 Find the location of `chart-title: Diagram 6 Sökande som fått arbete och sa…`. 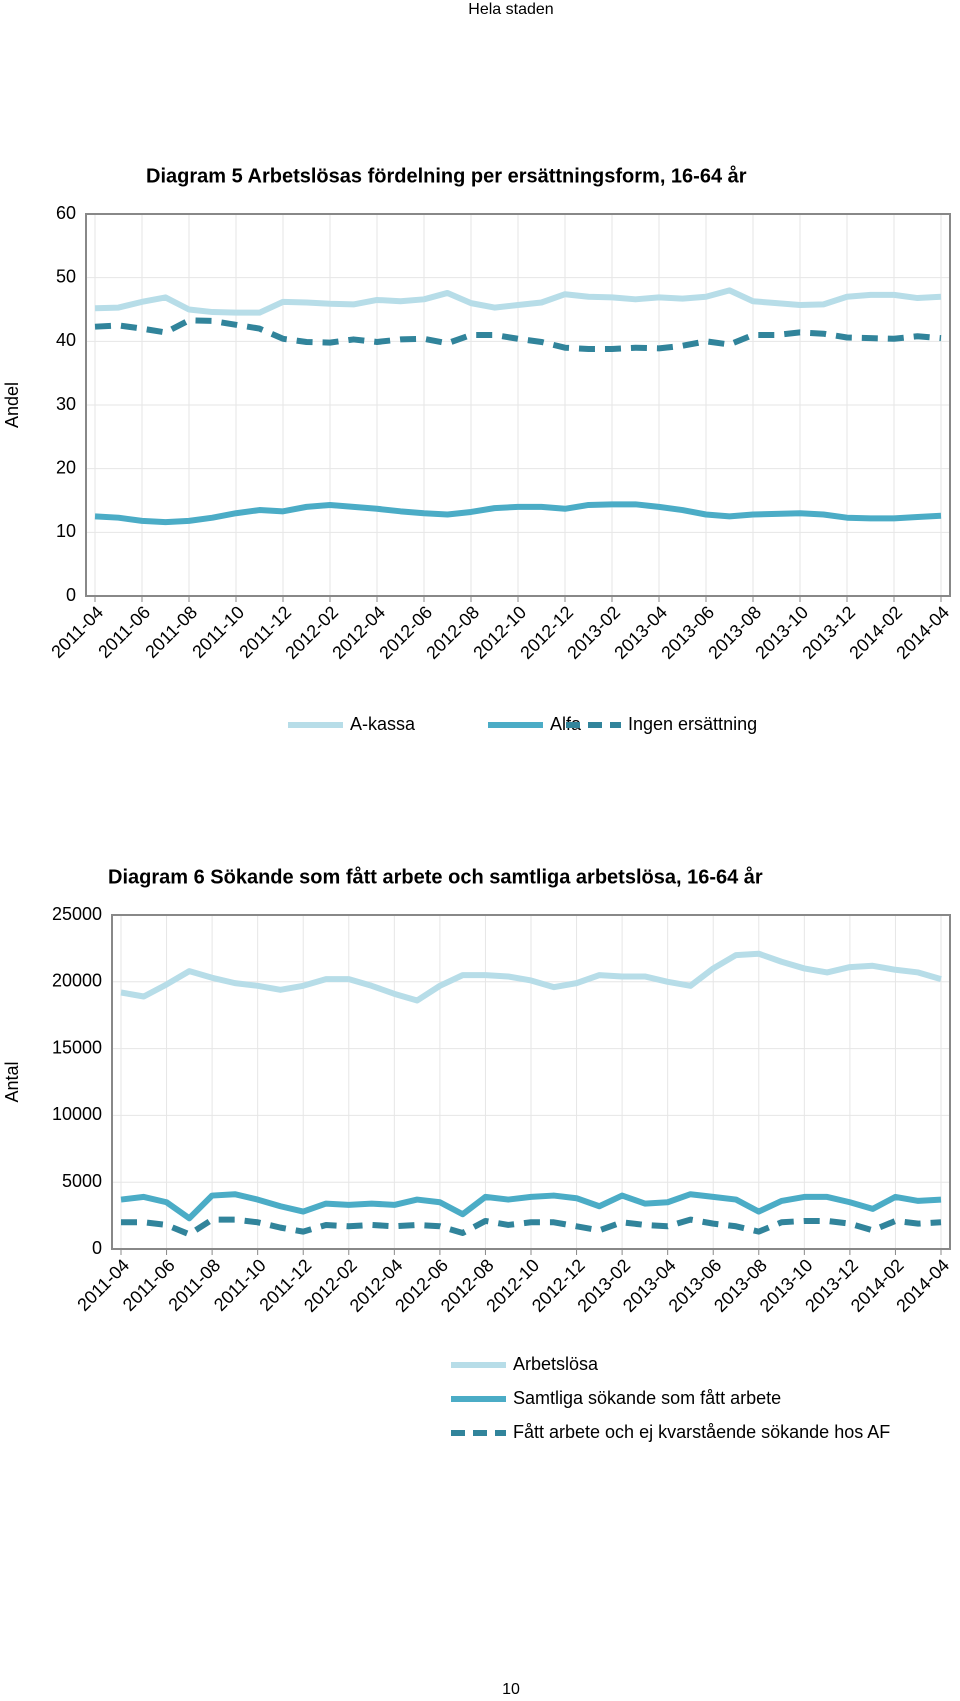

chart-title: Diagram 6 Sökande som fått arbete och sa… is located at coordinates (435, 876).